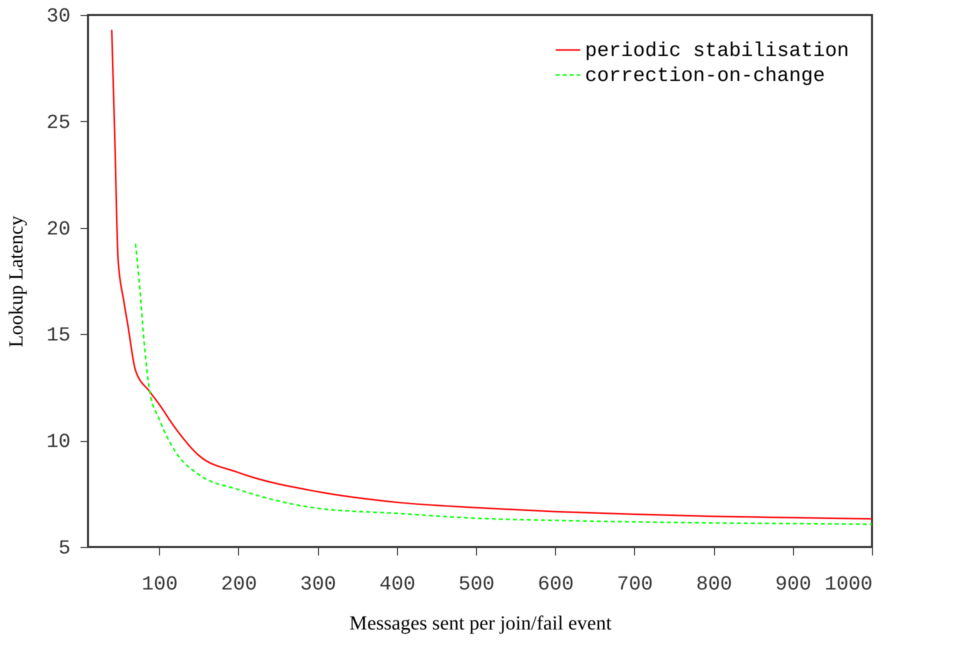 This screenshot has width=979, height=658. Describe the element at coordinates (58, 230) in the screenshot. I see `y-tick-label: 20` at that location.